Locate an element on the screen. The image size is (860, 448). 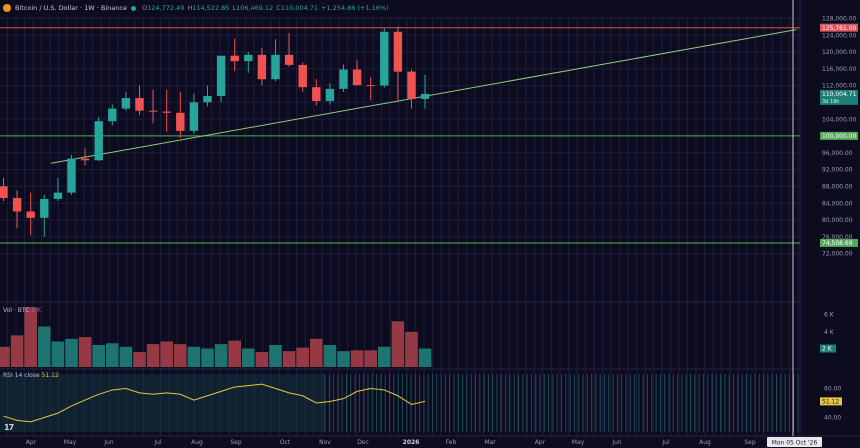
rsi-tick-label: 40.00 is located at coordinates (832, 418).